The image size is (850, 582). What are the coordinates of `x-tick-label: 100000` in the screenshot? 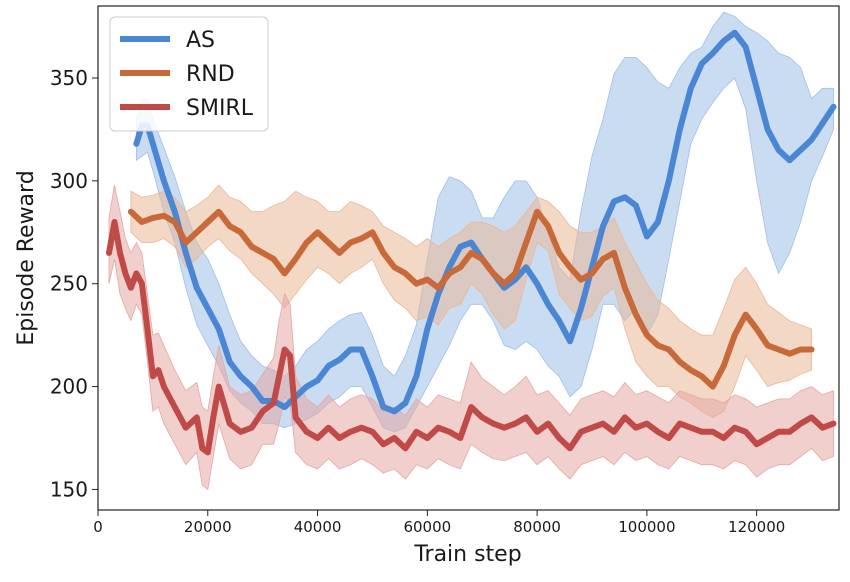 It's located at (646, 527).